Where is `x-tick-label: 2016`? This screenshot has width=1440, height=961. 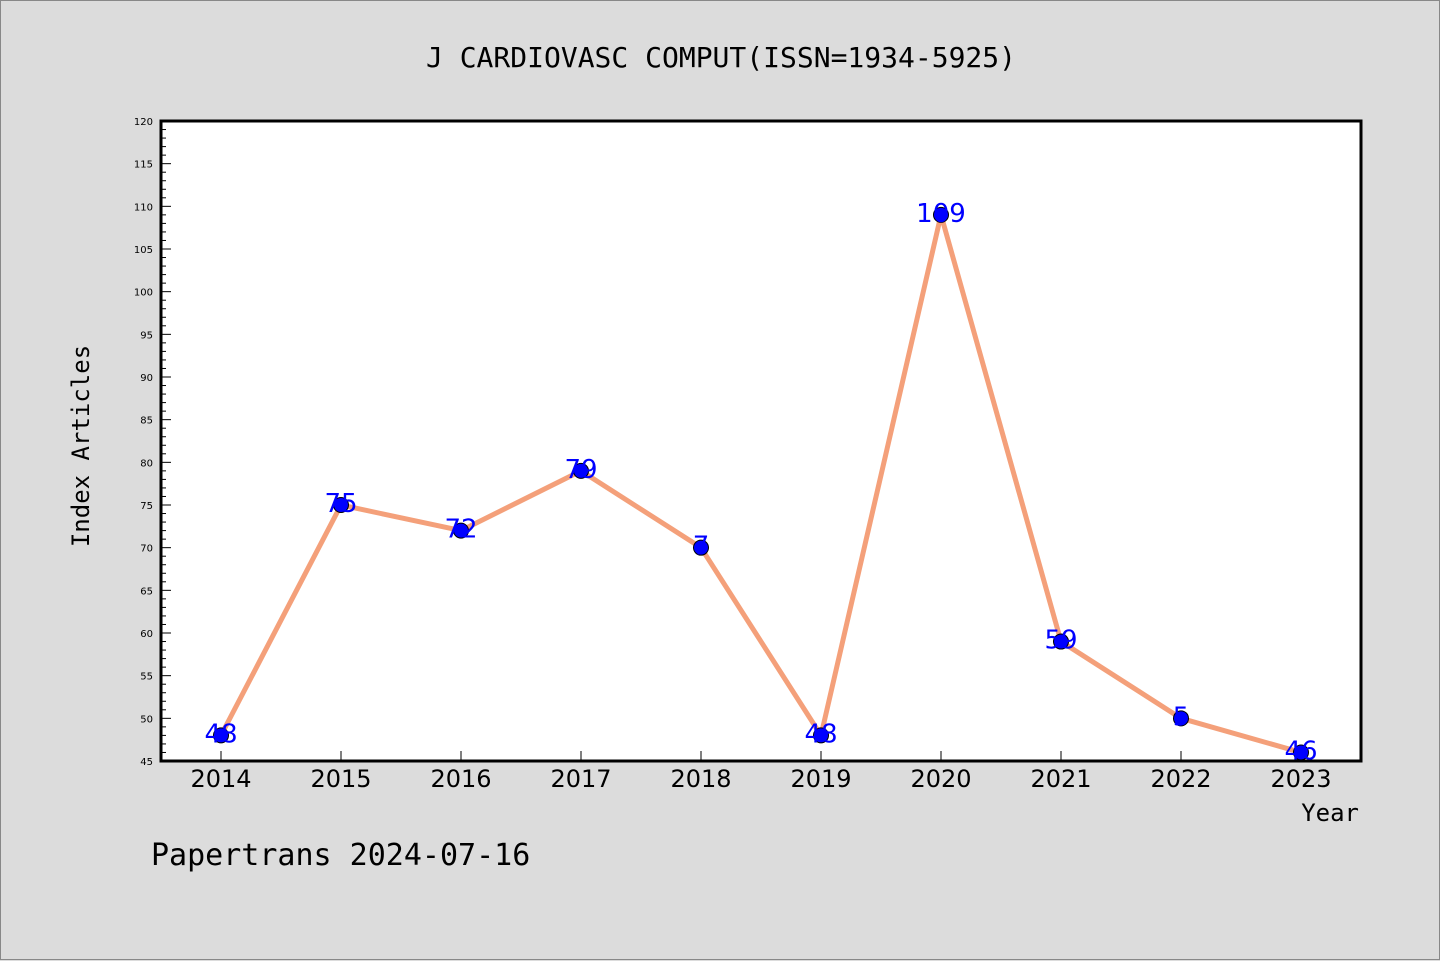 x-tick-label: 2016 is located at coordinates (460, 779).